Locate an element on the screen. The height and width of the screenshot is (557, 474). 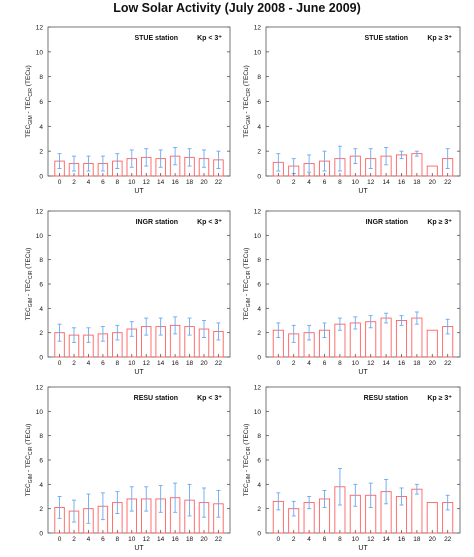
kp-label: Kp ≥ 3⁺ is located at coordinates (439, 398).